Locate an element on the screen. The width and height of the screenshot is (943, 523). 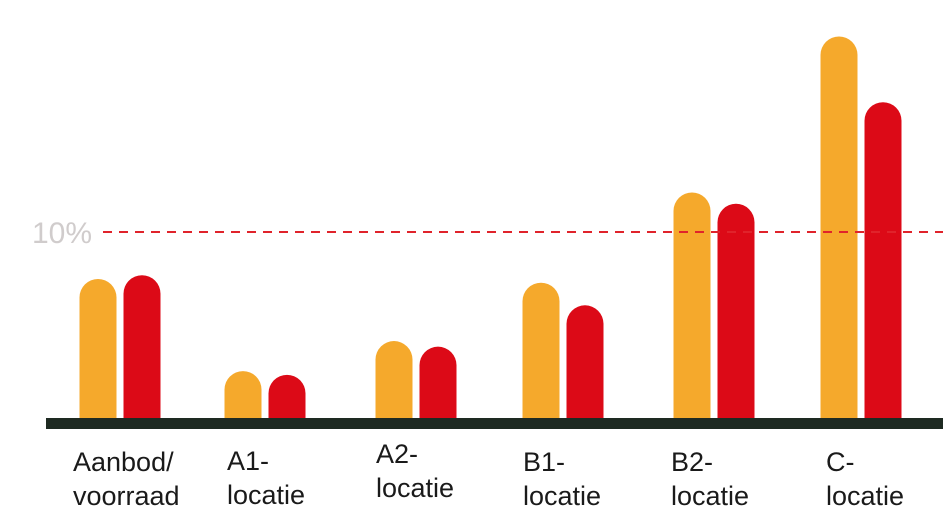
category-label-3: A2- locatie is located at coordinates (415, 471).